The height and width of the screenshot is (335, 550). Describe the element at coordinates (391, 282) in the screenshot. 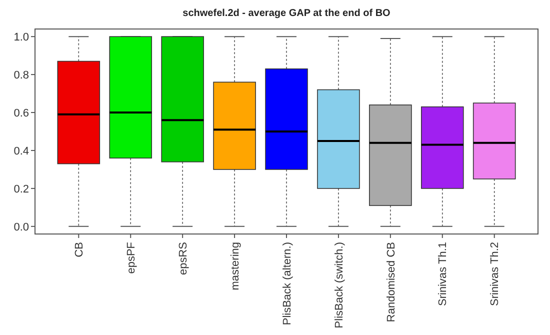

I see `x-tick-label: Randomised CB` at that location.